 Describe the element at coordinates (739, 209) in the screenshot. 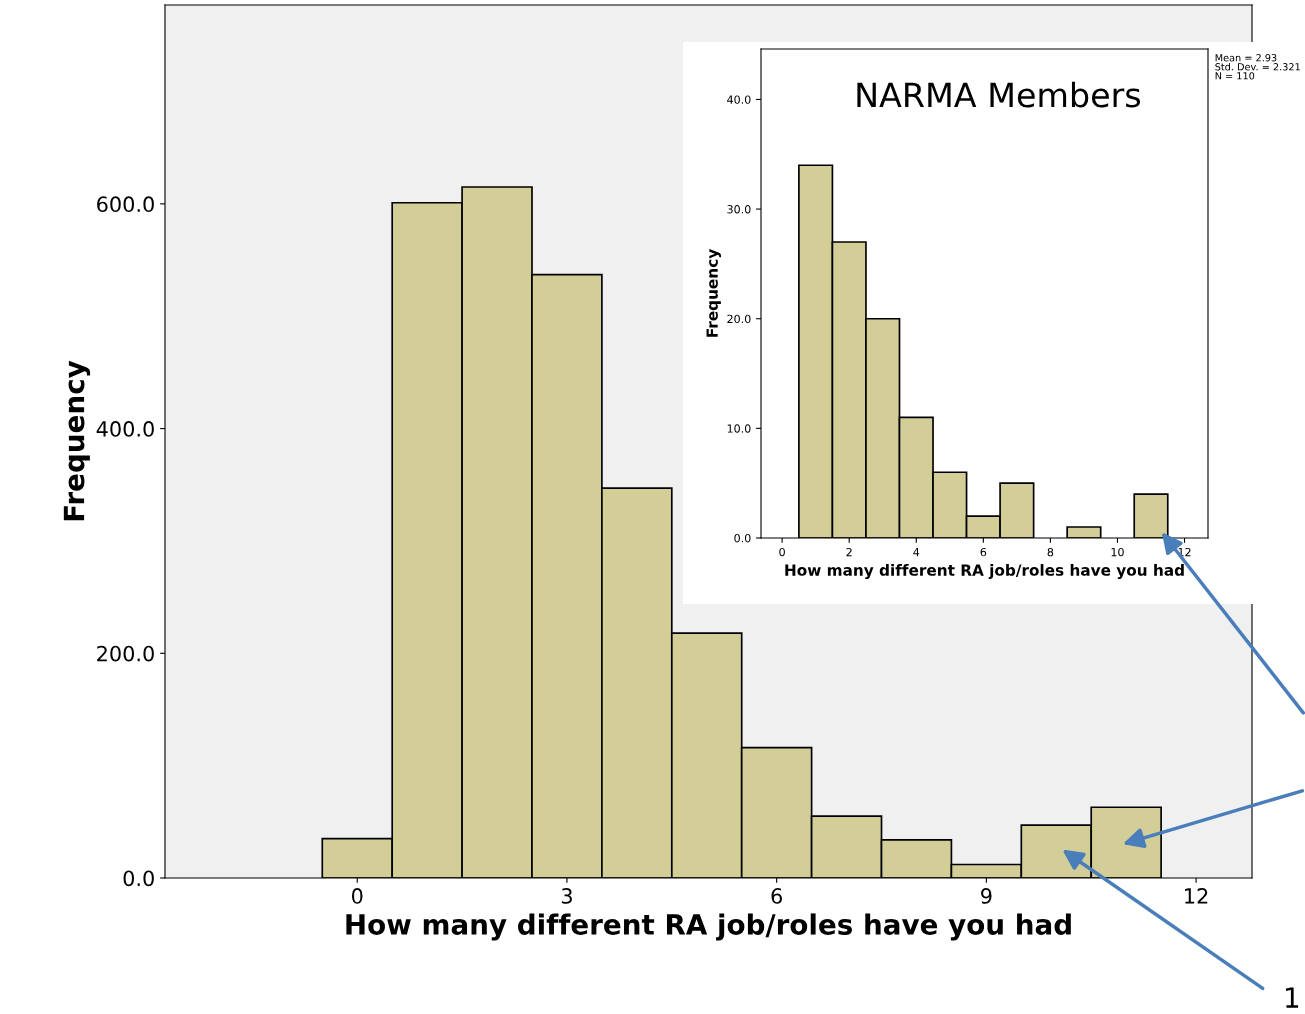

I see `y-tick-label: 30.0` at that location.